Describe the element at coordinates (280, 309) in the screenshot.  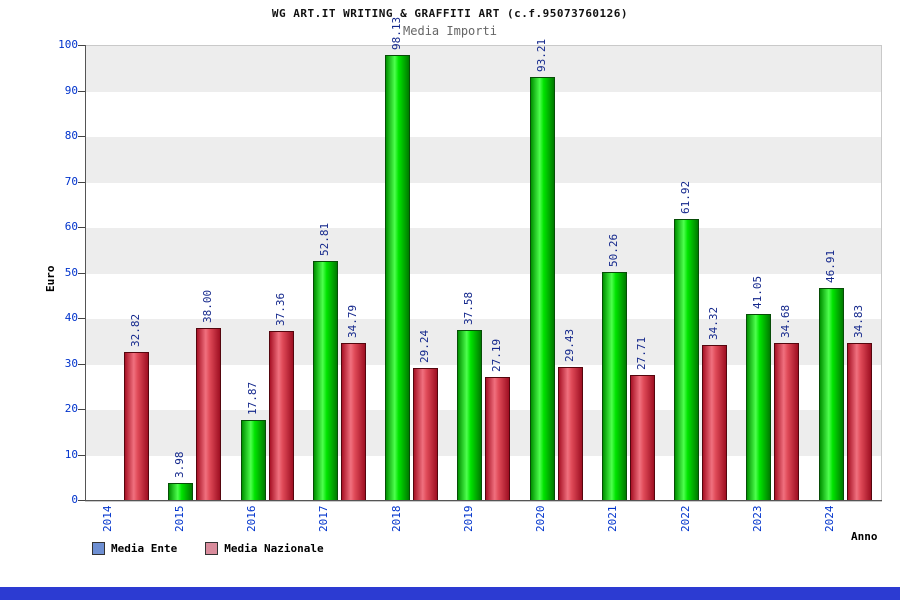
I see `bar-value-label: 37.36` at that location.